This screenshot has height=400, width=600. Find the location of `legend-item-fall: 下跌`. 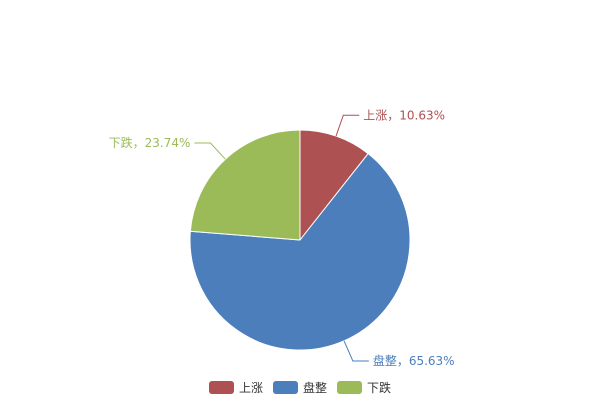

legend-item-fall: 下跌 is located at coordinates (364, 387).